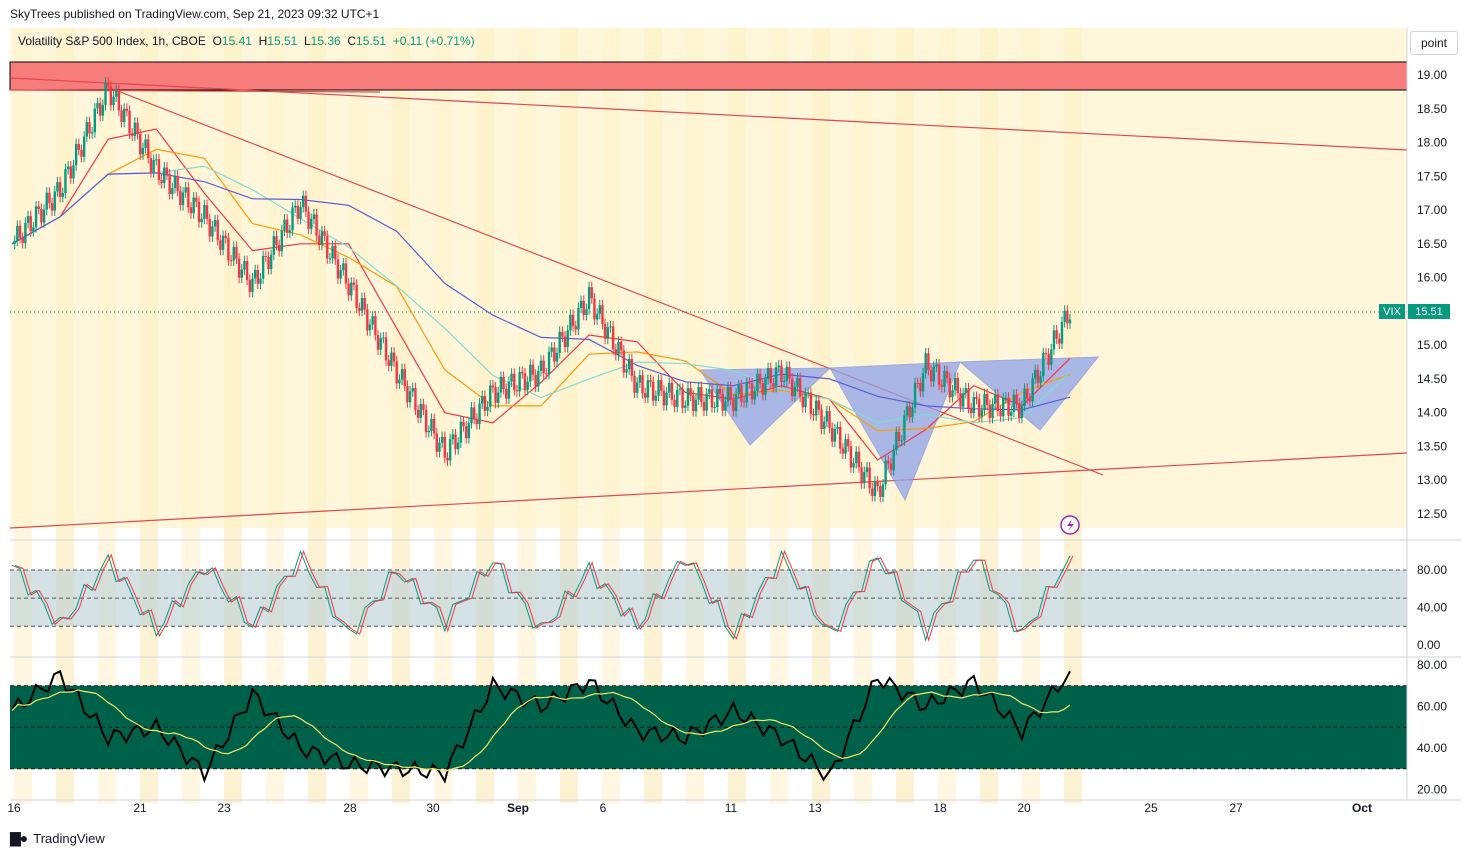 Image resolution: width=1471 pixels, height=856 pixels. I want to click on pattern-triangle, so click(1029, 393).